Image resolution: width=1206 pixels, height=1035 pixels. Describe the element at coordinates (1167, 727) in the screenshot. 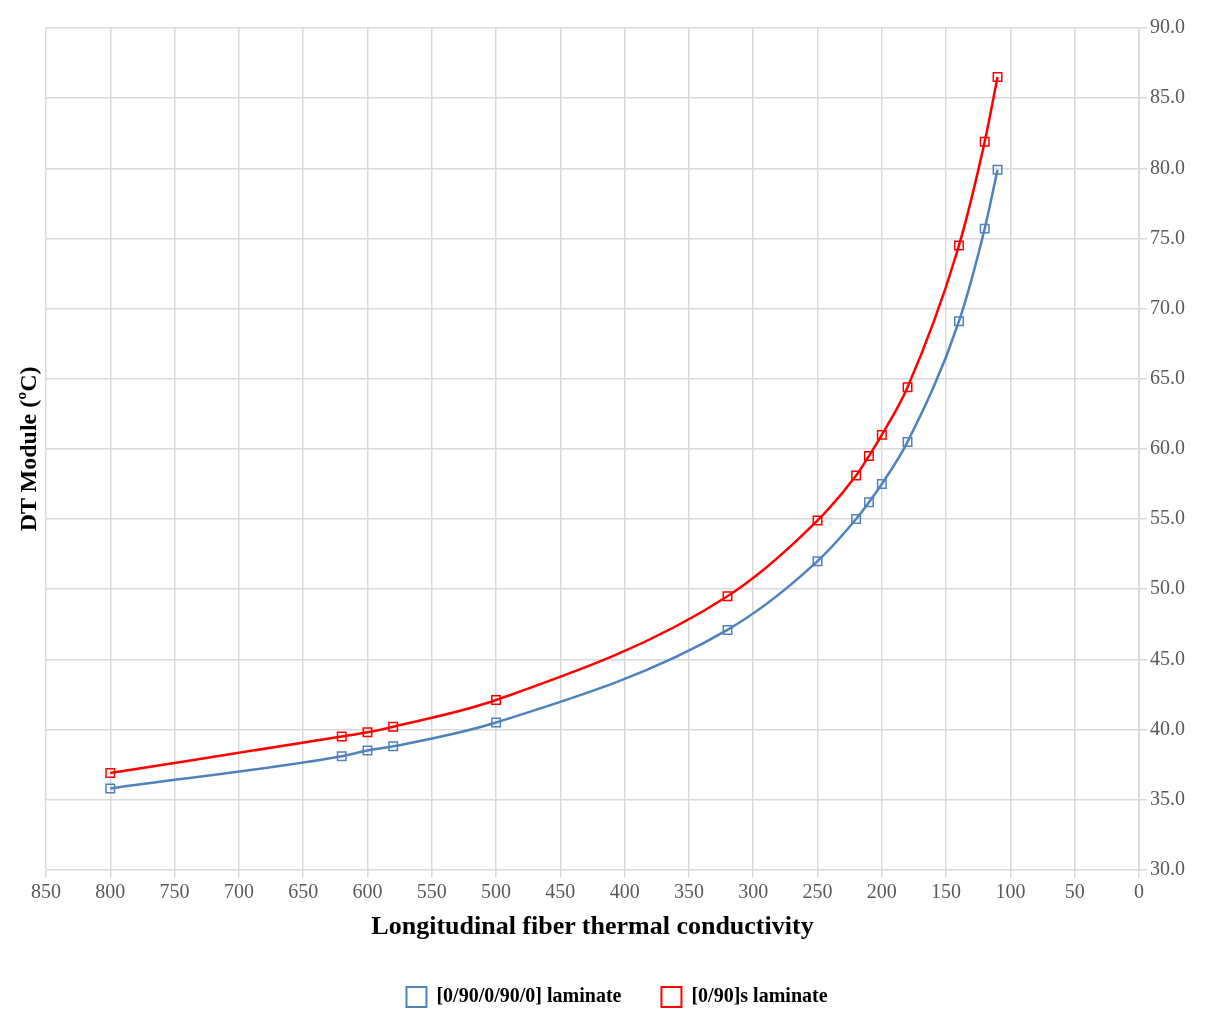

I see `y-tick-label: 40.0` at that location.